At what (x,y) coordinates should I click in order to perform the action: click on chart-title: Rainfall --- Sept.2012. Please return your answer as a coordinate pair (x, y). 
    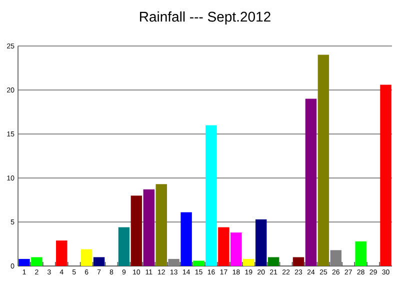
    Looking at the image, I should click on (205, 17).